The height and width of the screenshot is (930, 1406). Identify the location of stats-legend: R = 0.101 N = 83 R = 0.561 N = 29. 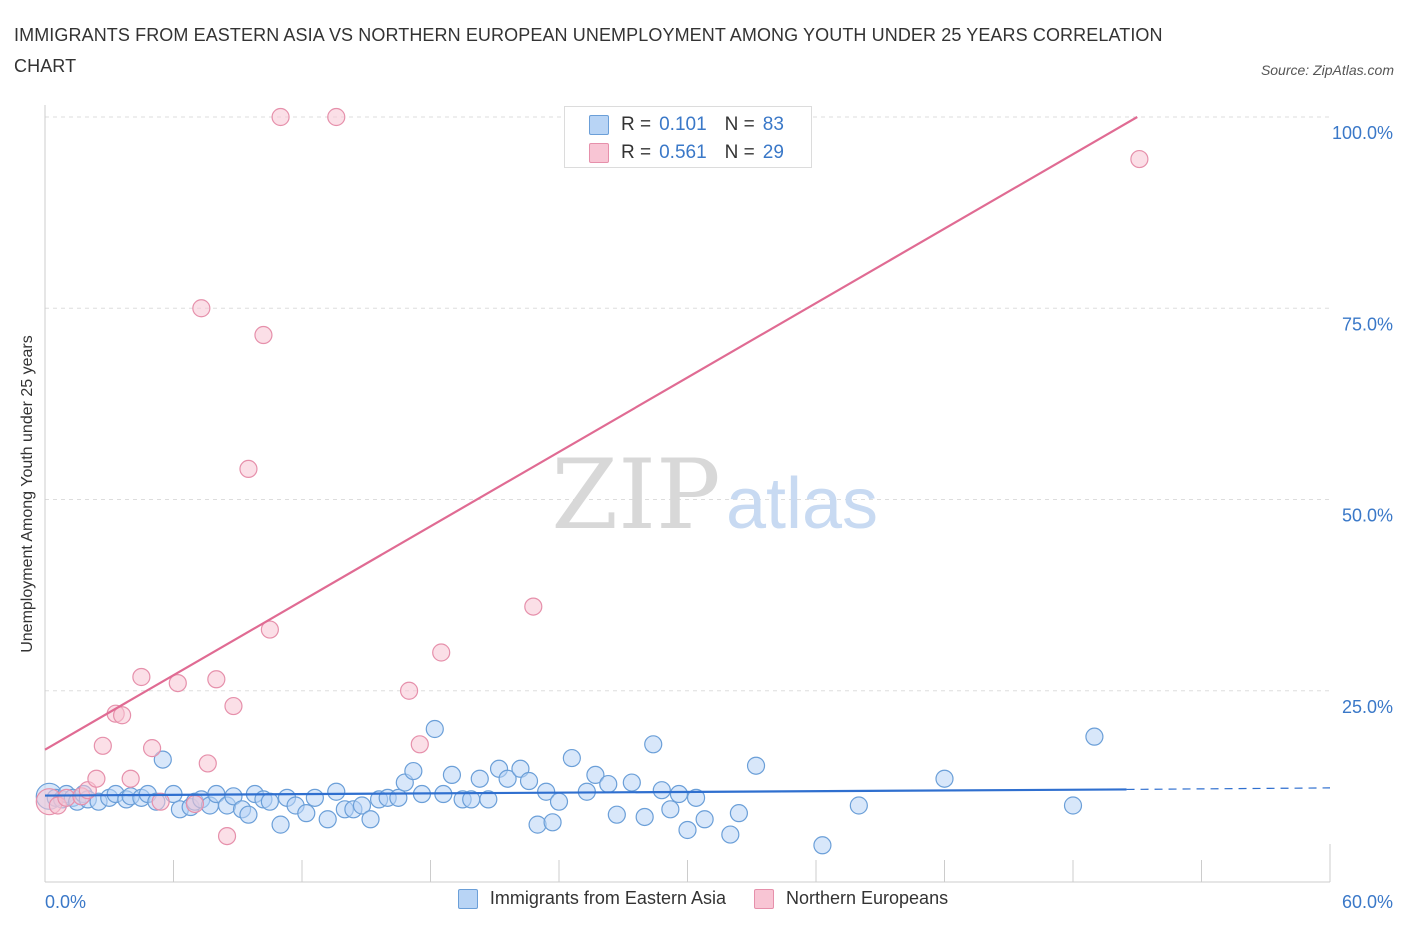
(688, 137).